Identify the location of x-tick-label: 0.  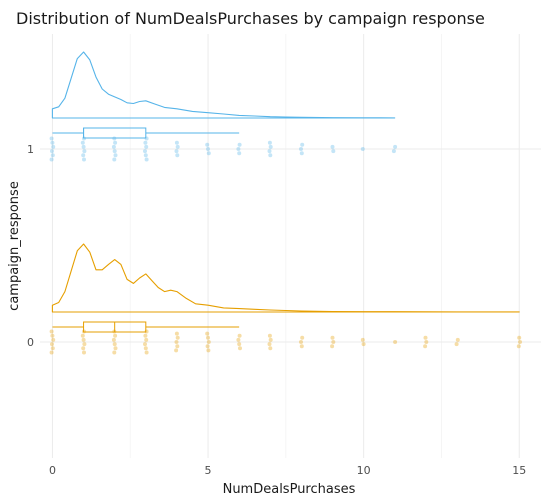
(52, 470).